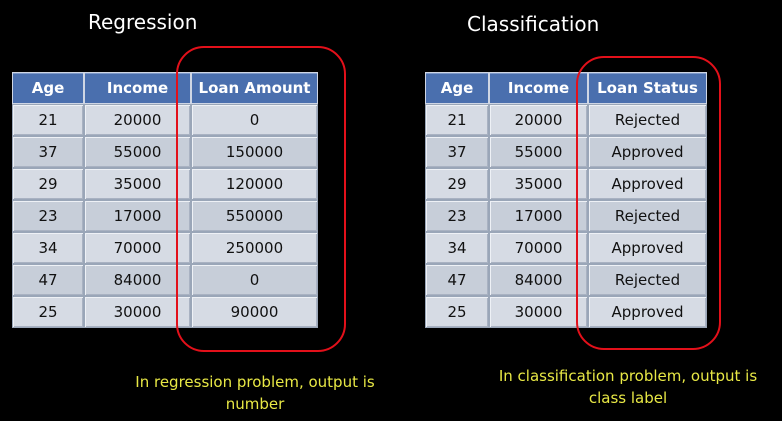 This screenshot has width=782, height=421. What do you see at coordinates (142, 22) in the screenshot?
I see `regression-title: Regression` at bounding box center [142, 22].